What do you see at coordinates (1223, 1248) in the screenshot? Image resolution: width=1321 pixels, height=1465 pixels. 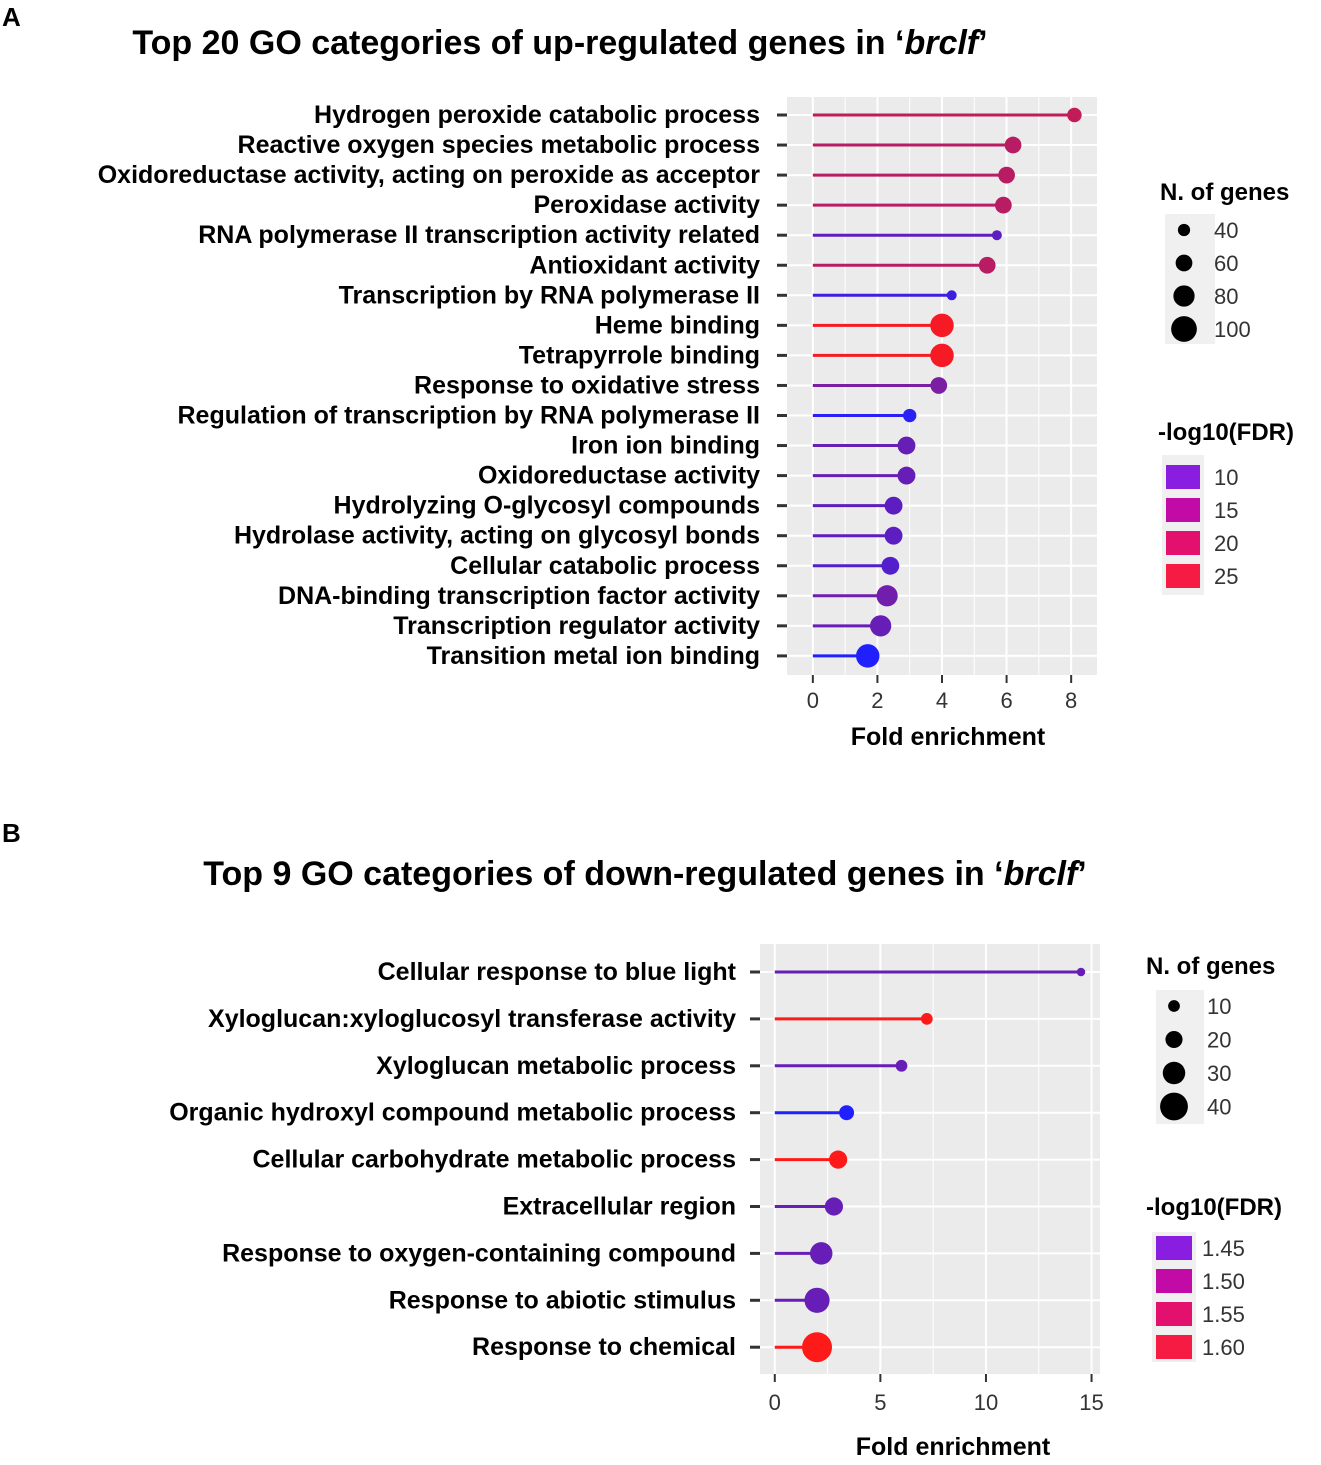 I see `color-legend-label: 1.45` at bounding box center [1223, 1248].